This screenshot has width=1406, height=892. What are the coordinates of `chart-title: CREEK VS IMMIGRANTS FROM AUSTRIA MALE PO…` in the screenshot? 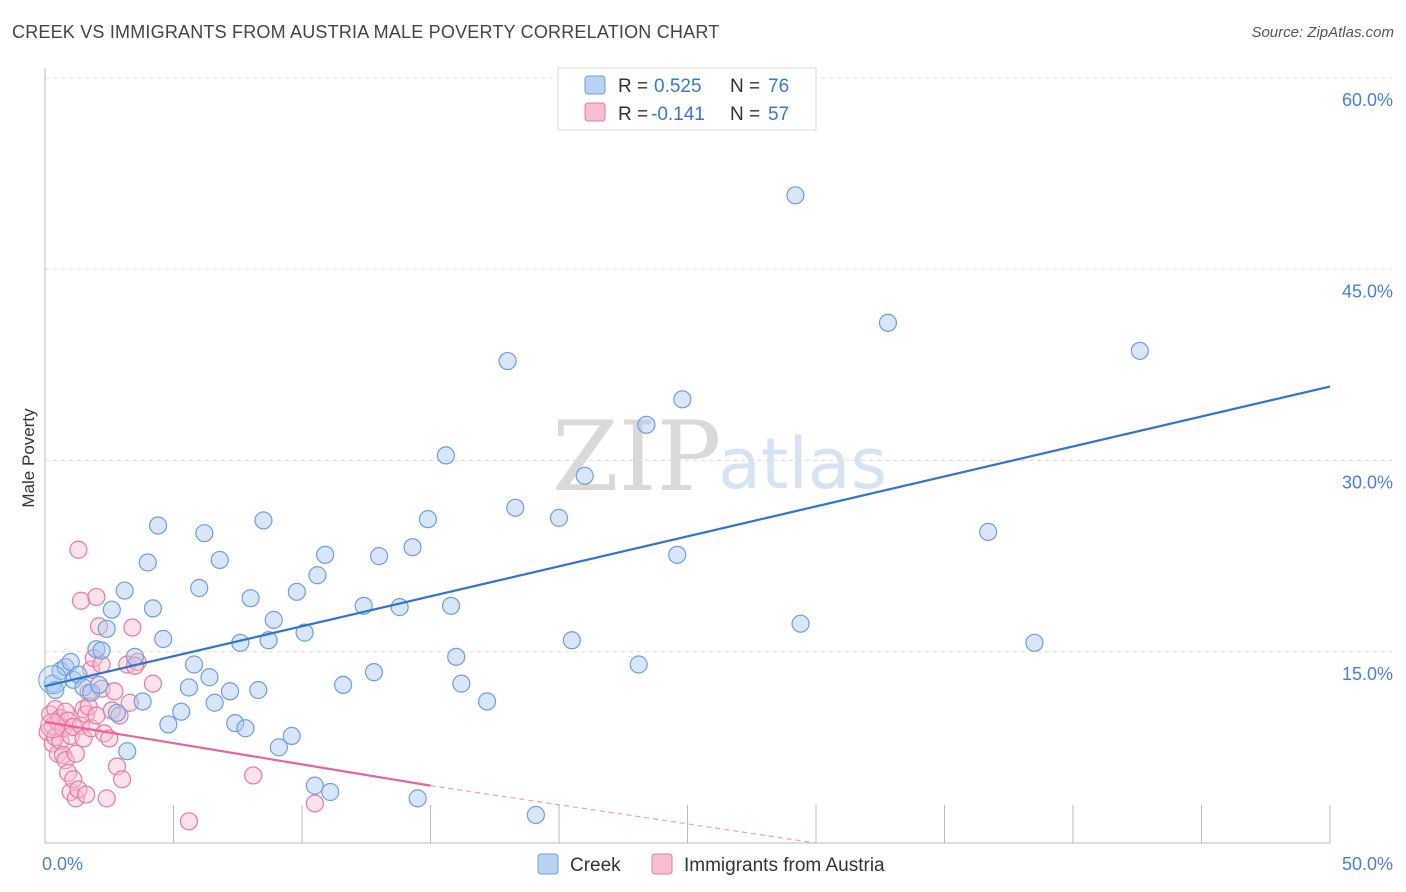 It's located at (366, 32).